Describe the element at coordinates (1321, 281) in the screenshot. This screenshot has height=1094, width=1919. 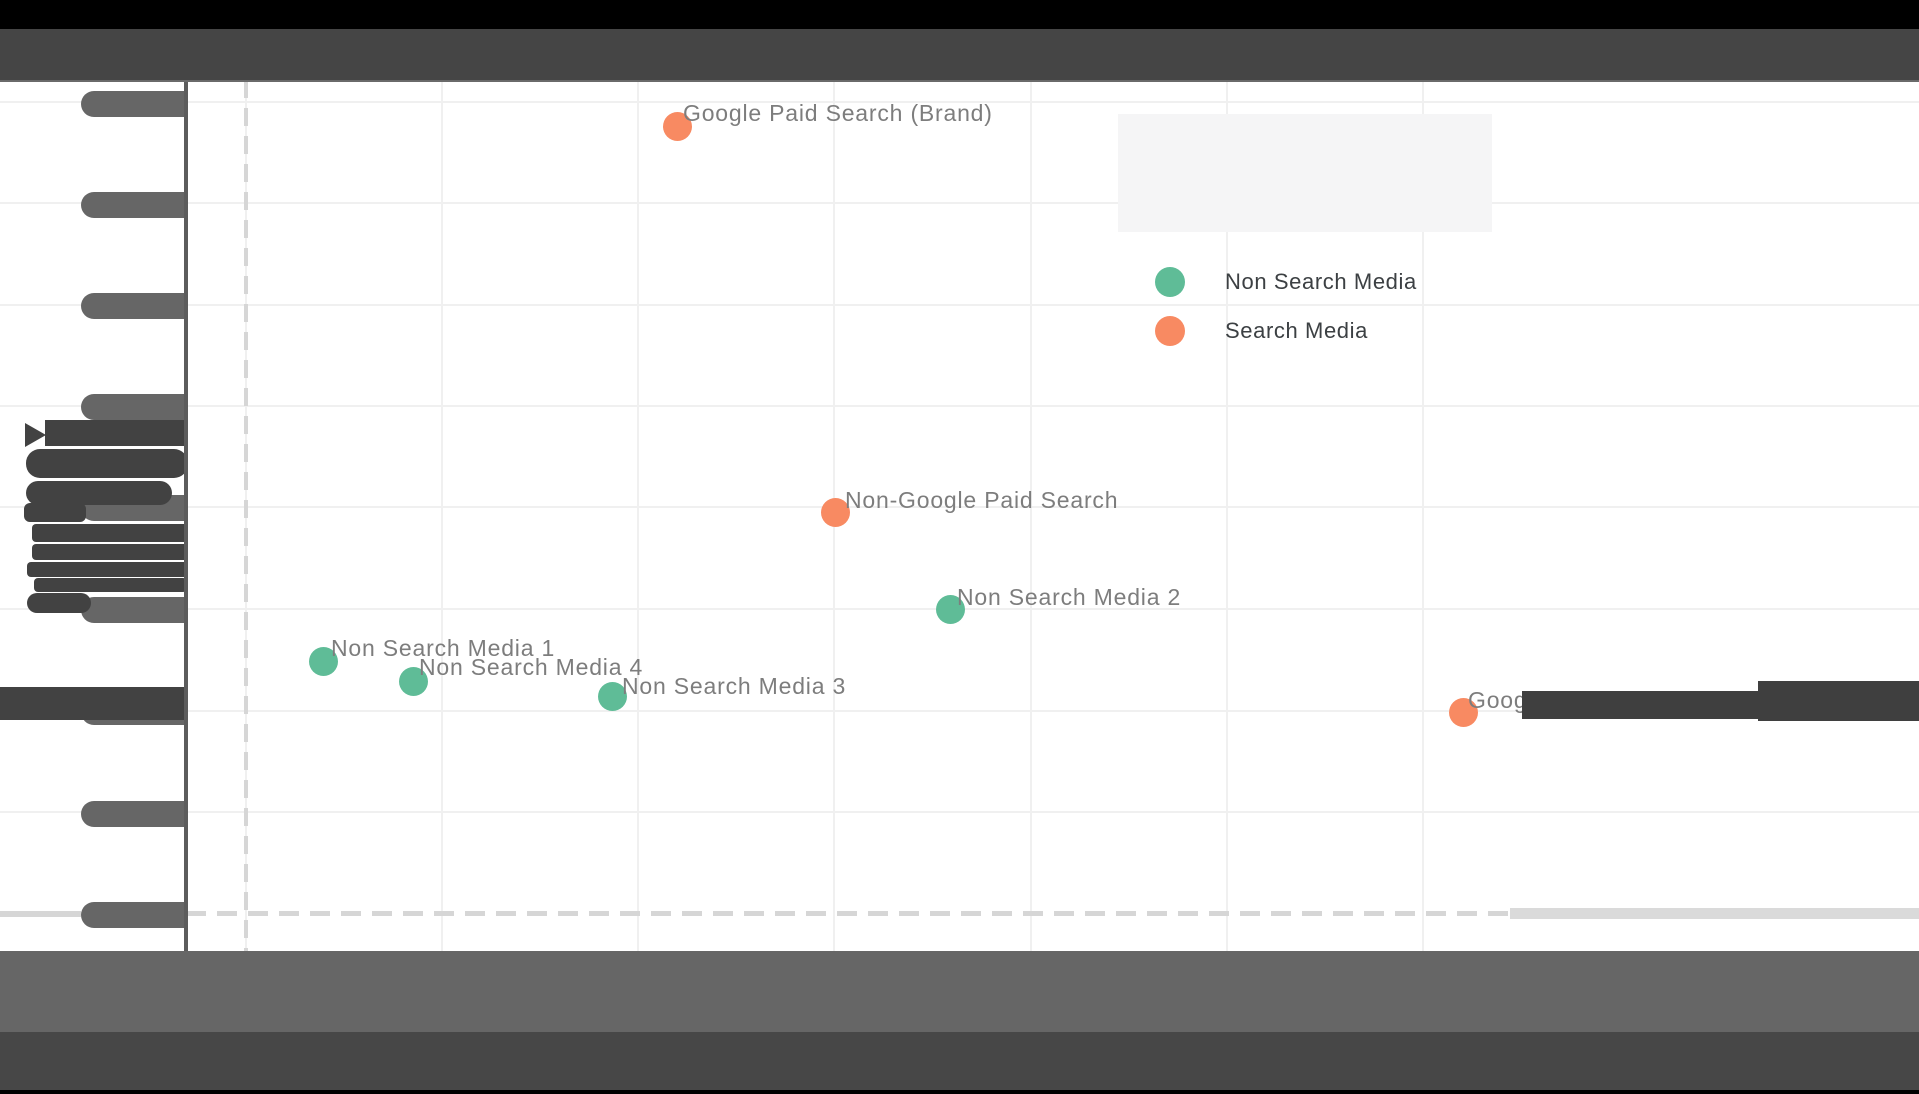
I see `legend-label: Non Search Media` at that location.